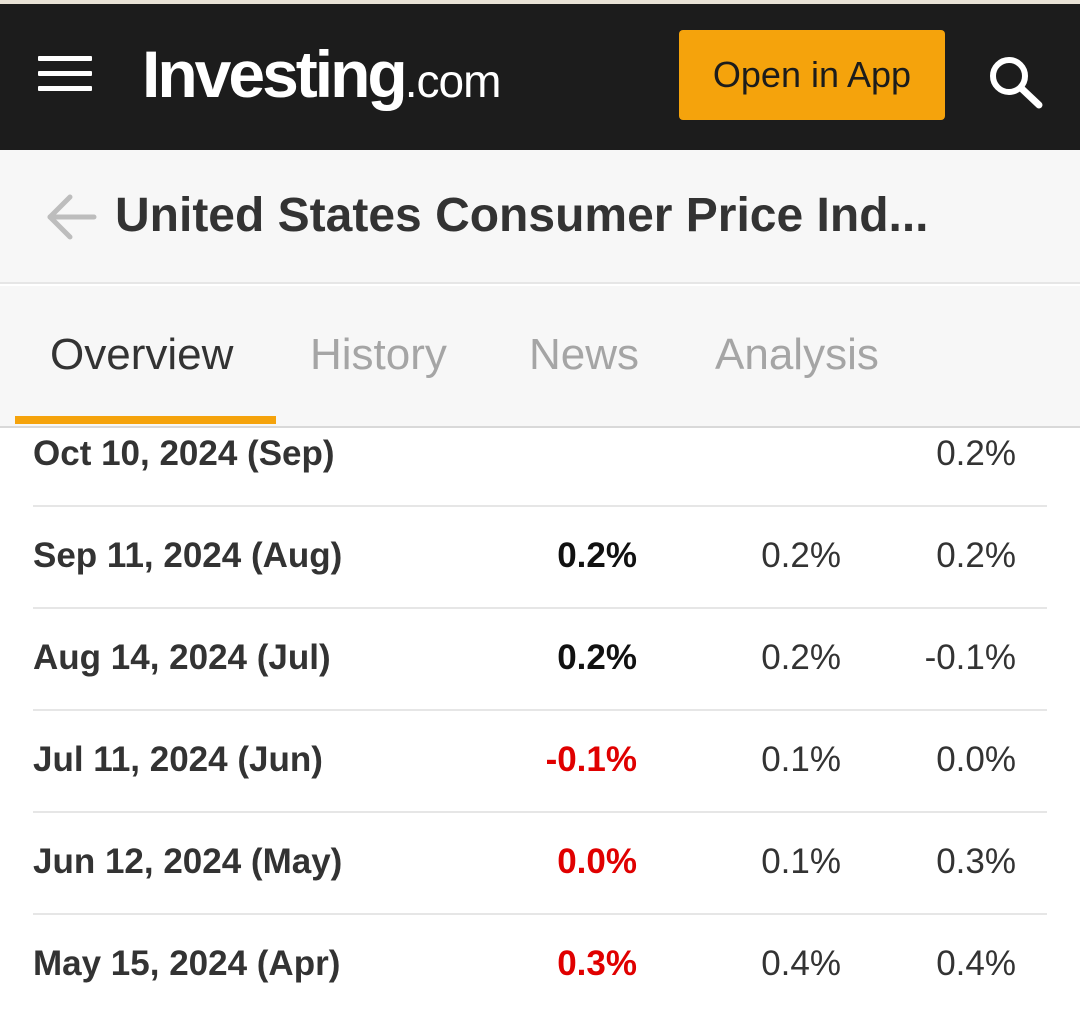 This screenshot has width=1080, height=1009. I want to click on logo-main-text: Investing, so click(275, 74).